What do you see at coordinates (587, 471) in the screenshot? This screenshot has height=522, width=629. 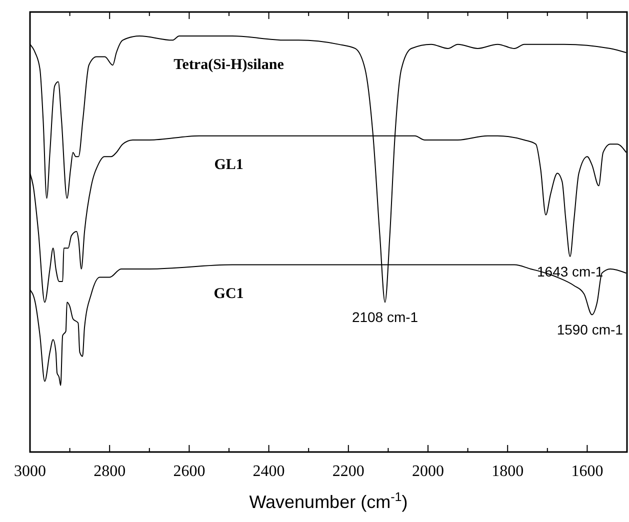 I see `x-tick-label: 1600` at bounding box center [587, 471].